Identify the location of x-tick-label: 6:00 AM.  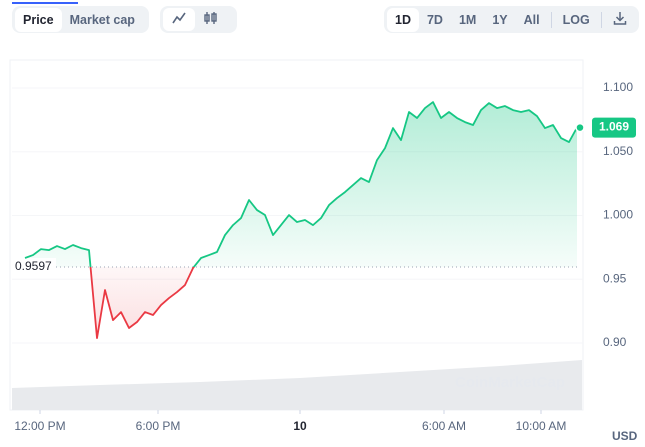
(444, 426).